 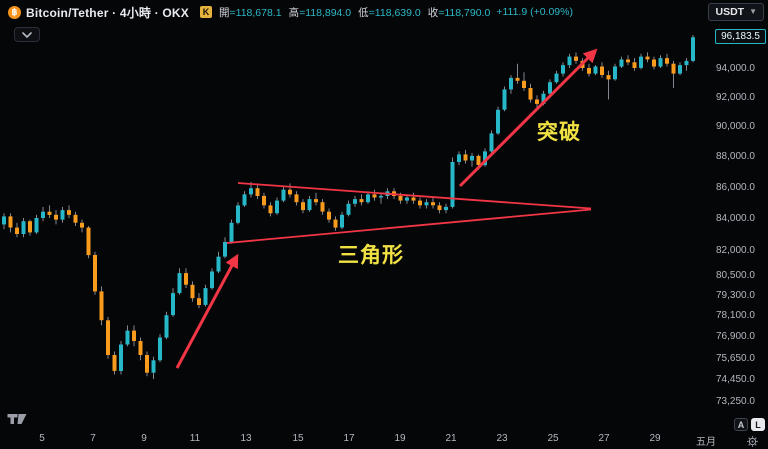 I want to click on time-axis-label: 11, so click(x=195, y=438).